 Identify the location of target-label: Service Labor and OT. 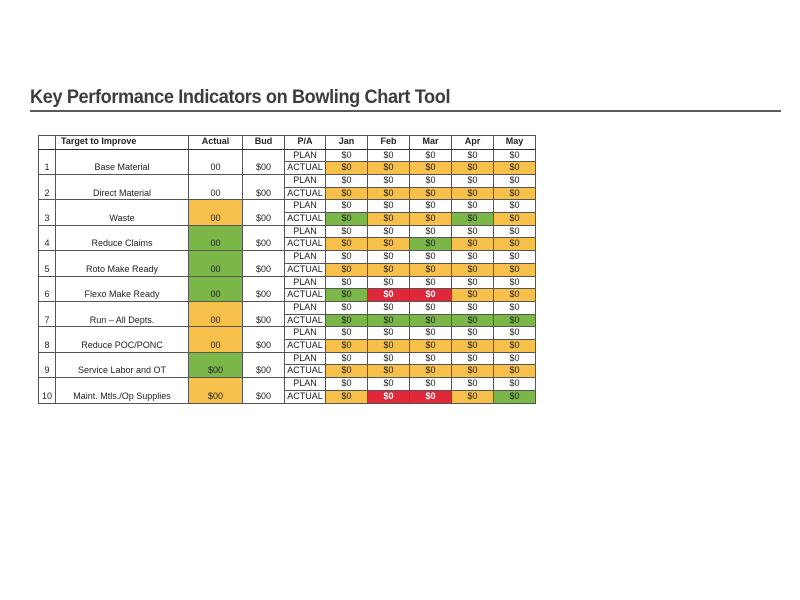
(122, 365).